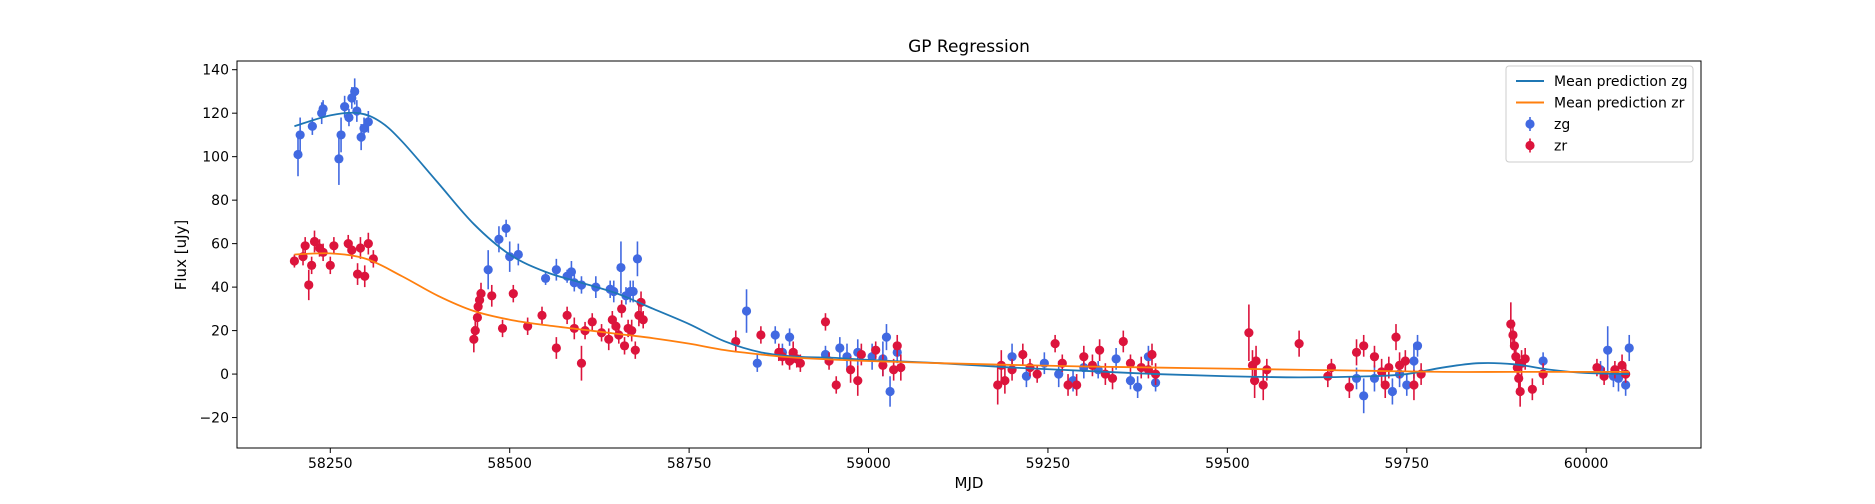 This screenshot has width=1875, height=504. What do you see at coordinates (220, 332) in the screenshot?
I see `y-tick-label: 20` at bounding box center [220, 332].